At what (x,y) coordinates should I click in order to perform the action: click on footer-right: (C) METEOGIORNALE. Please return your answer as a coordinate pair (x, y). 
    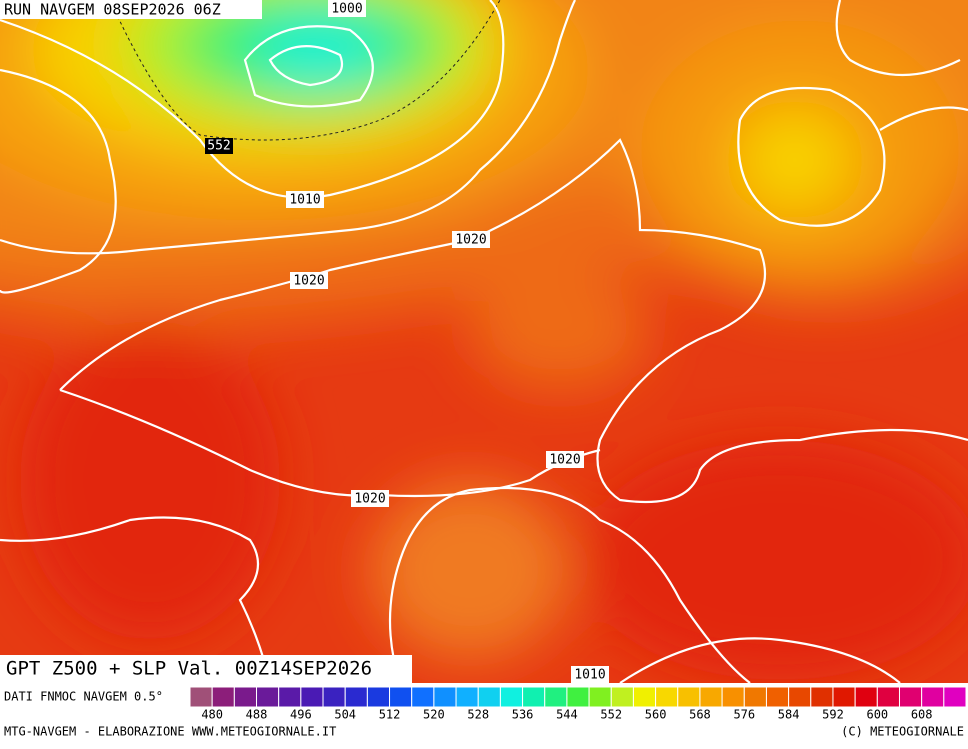
    Looking at the image, I should click on (902, 732).